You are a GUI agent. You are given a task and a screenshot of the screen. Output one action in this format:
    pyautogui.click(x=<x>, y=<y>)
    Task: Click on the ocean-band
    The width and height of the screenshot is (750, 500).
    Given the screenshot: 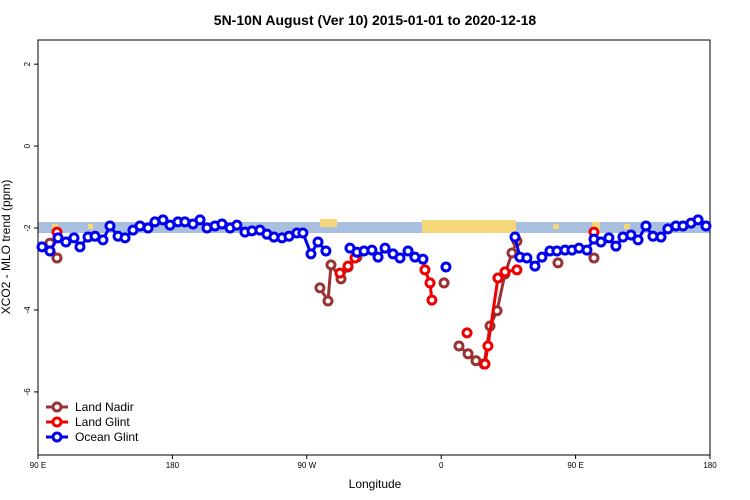 What is the action you would take?
    pyautogui.click(x=374, y=227)
    